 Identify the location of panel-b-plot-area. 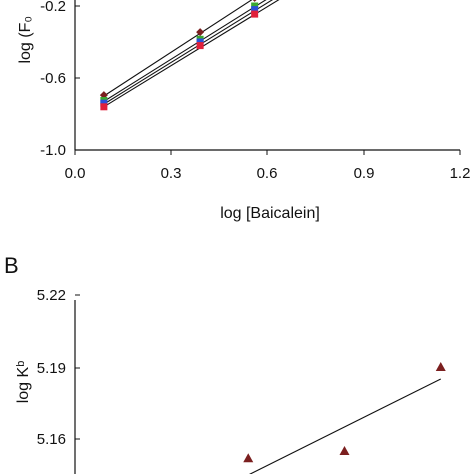
(344, 418).